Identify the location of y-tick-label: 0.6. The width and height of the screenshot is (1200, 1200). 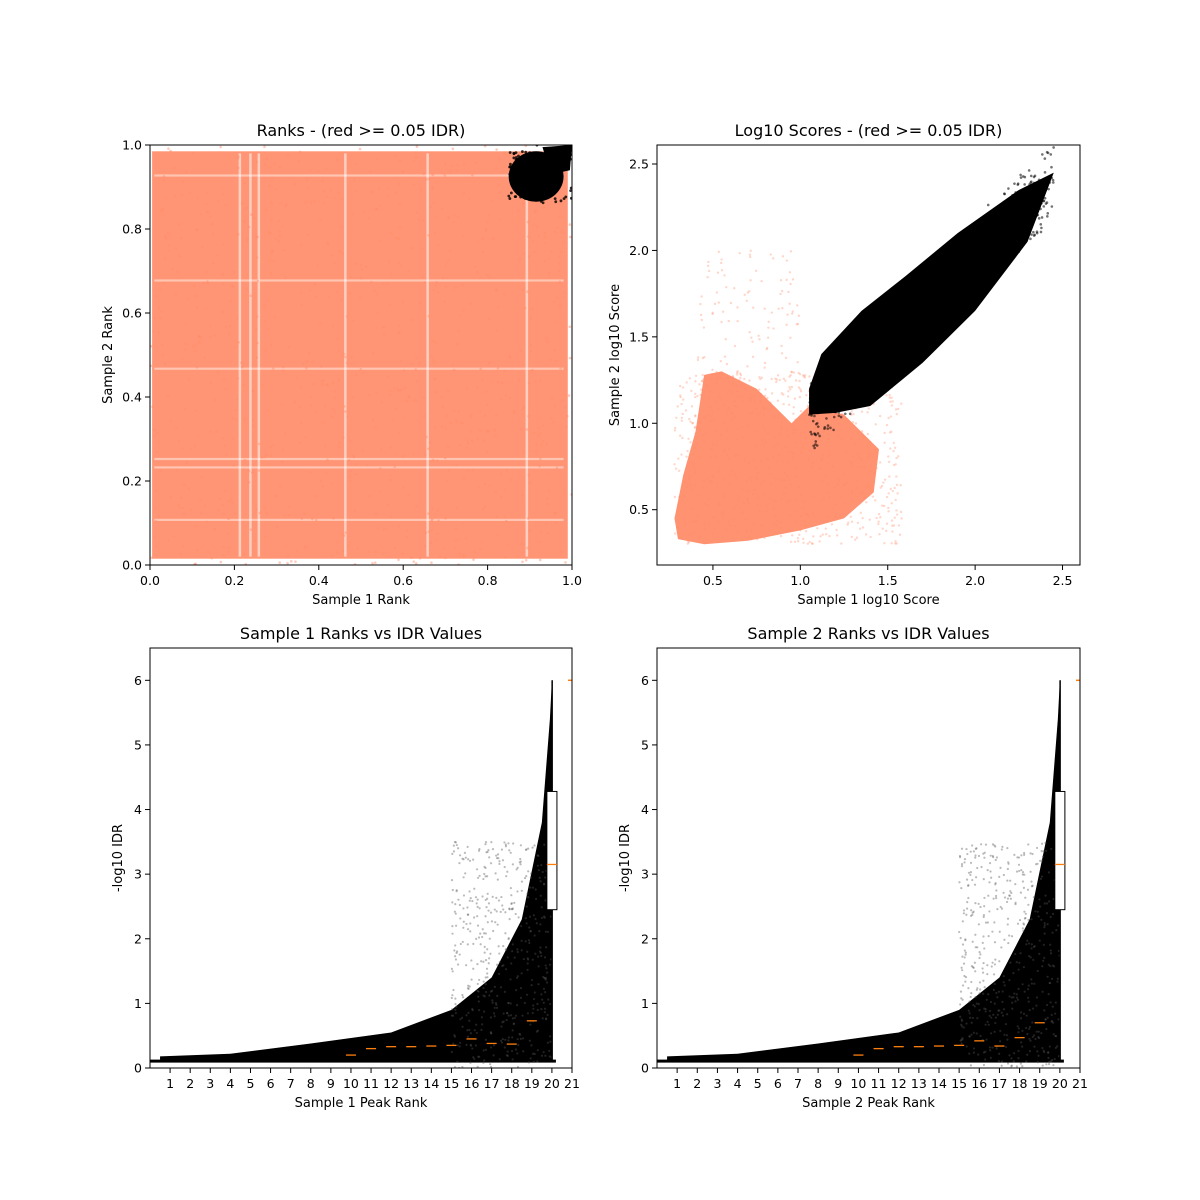
(132, 313).